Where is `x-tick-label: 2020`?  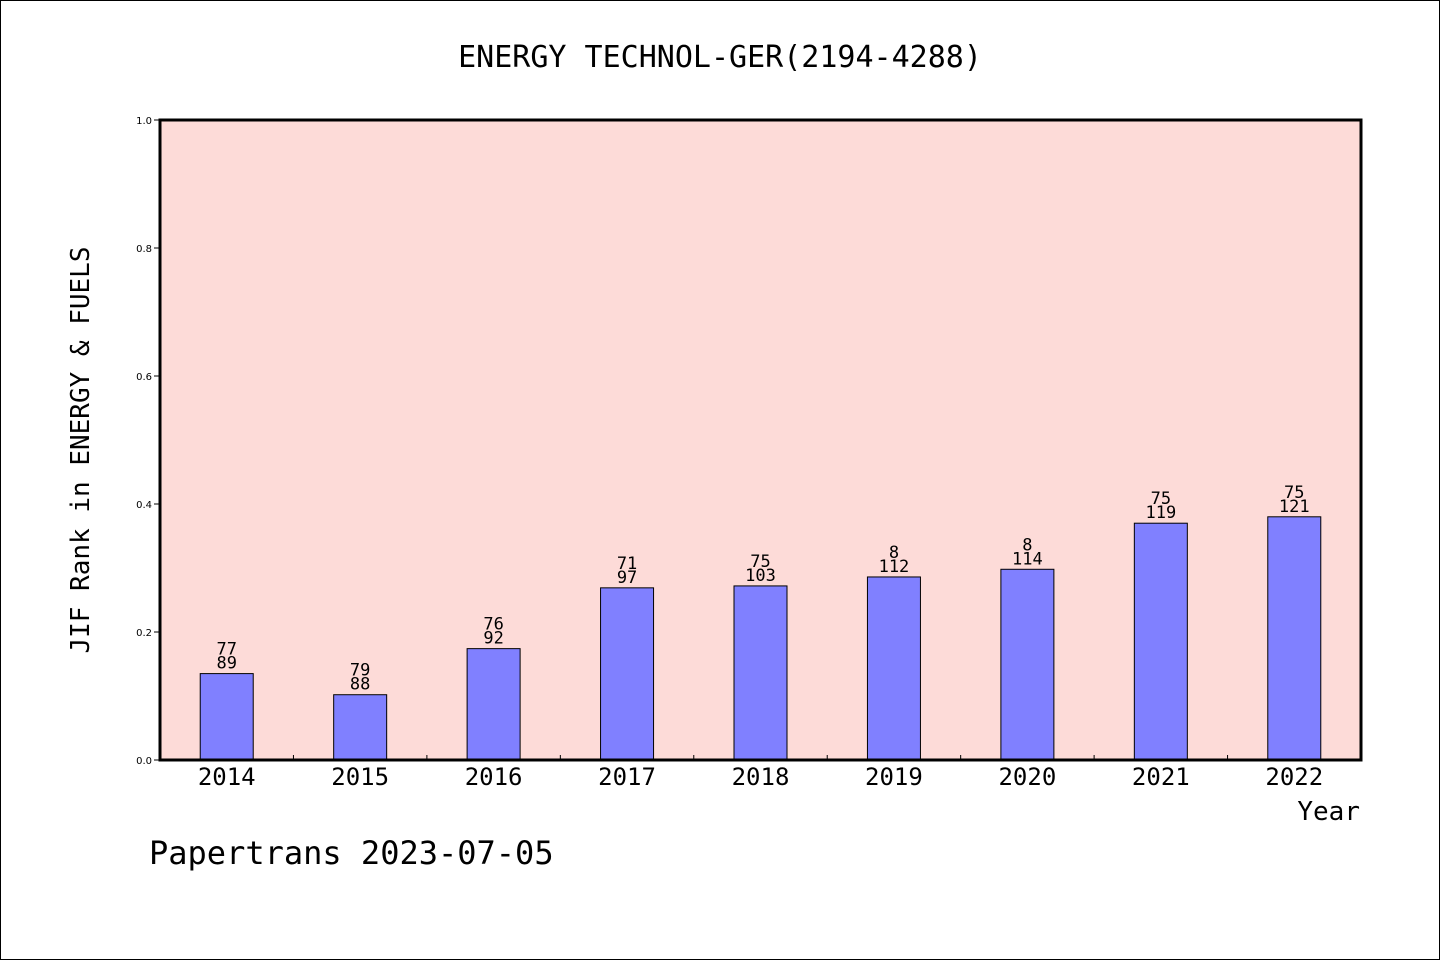
x-tick-label: 2020 is located at coordinates (1027, 777).